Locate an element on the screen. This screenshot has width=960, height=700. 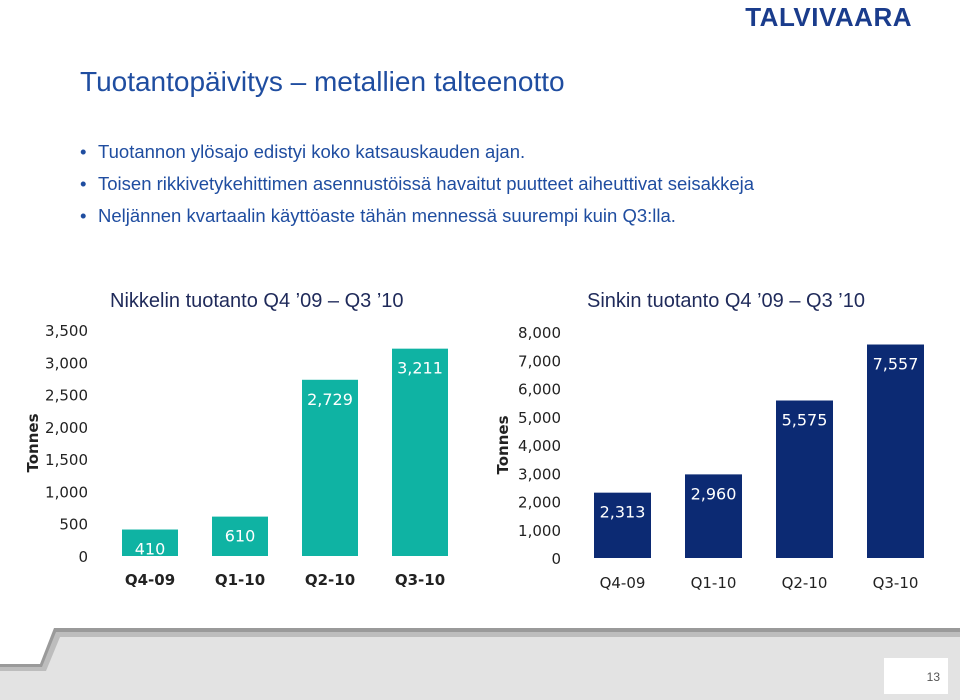
y-tick-label: 5,000 is located at coordinates (539, 418).